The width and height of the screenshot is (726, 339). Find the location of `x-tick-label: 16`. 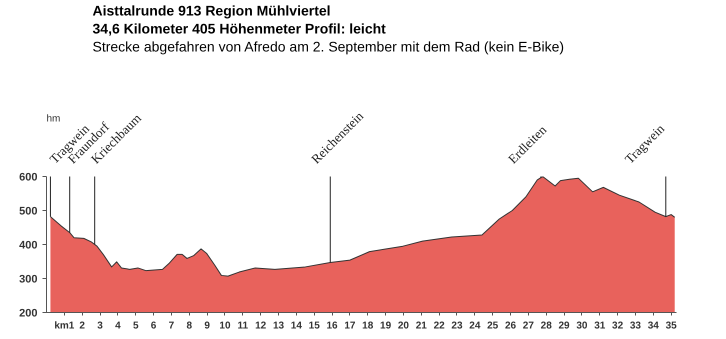

x-tick-label: 16 is located at coordinates (332, 326).